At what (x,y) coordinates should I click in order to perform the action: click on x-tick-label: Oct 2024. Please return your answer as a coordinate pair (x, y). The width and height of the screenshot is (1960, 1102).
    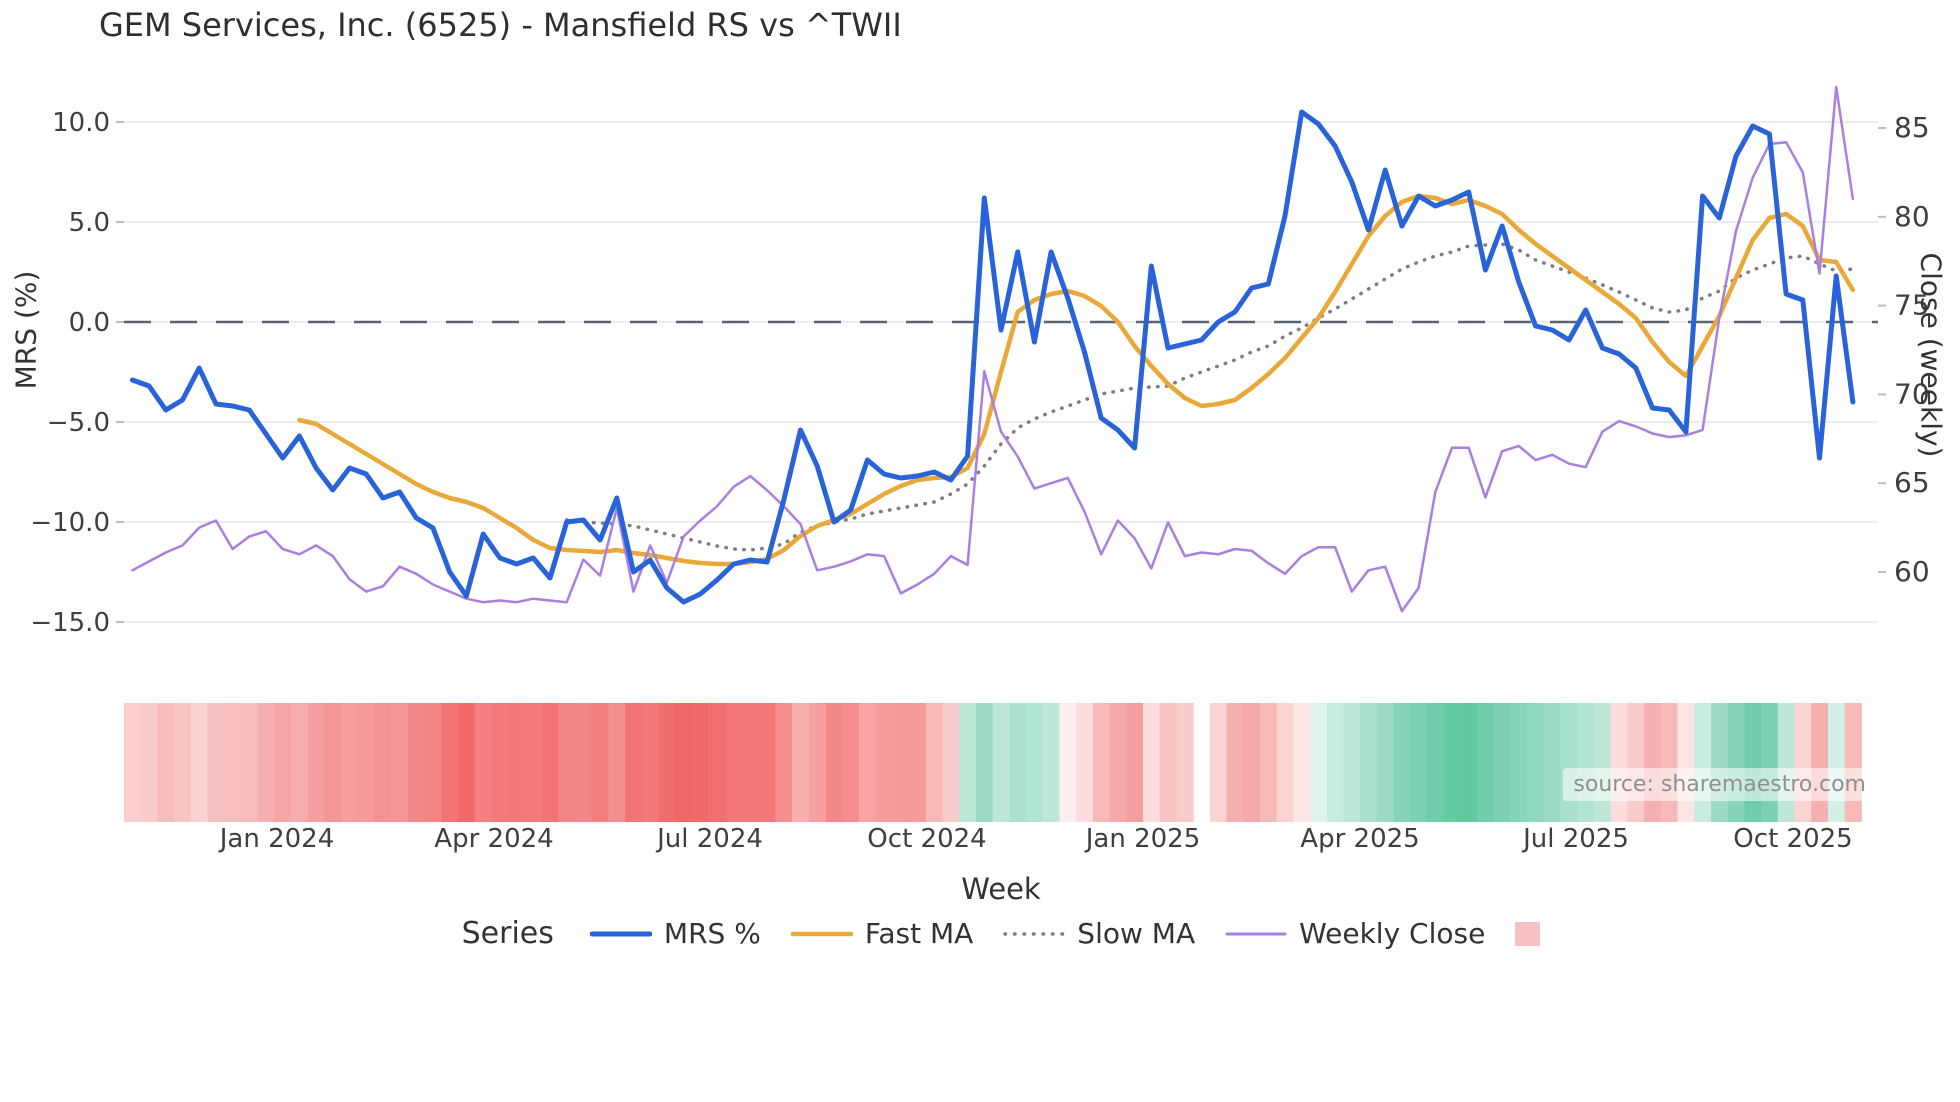
    Looking at the image, I should click on (927, 839).